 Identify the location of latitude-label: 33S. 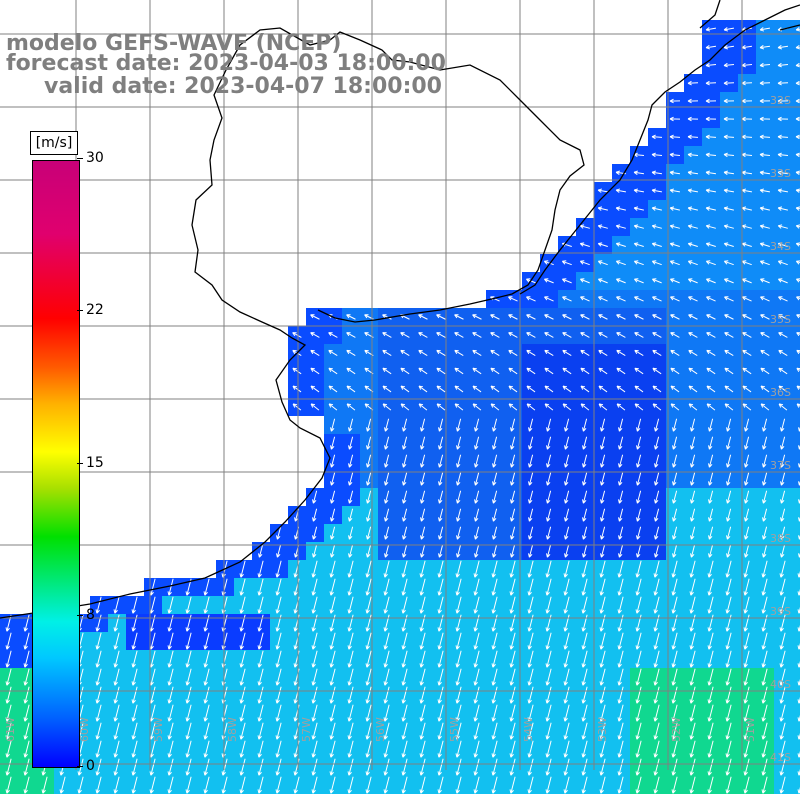
(780, 173).